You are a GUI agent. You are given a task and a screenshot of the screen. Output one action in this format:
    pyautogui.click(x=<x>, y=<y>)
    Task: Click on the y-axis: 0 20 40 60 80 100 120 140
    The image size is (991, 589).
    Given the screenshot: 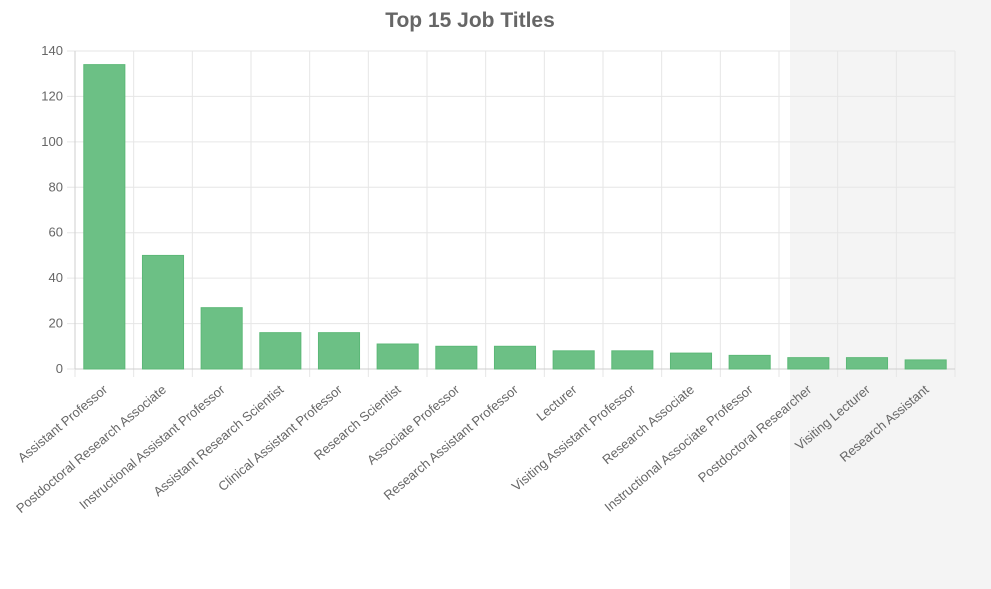 What is the action you would take?
    pyautogui.click(x=58, y=209)
    